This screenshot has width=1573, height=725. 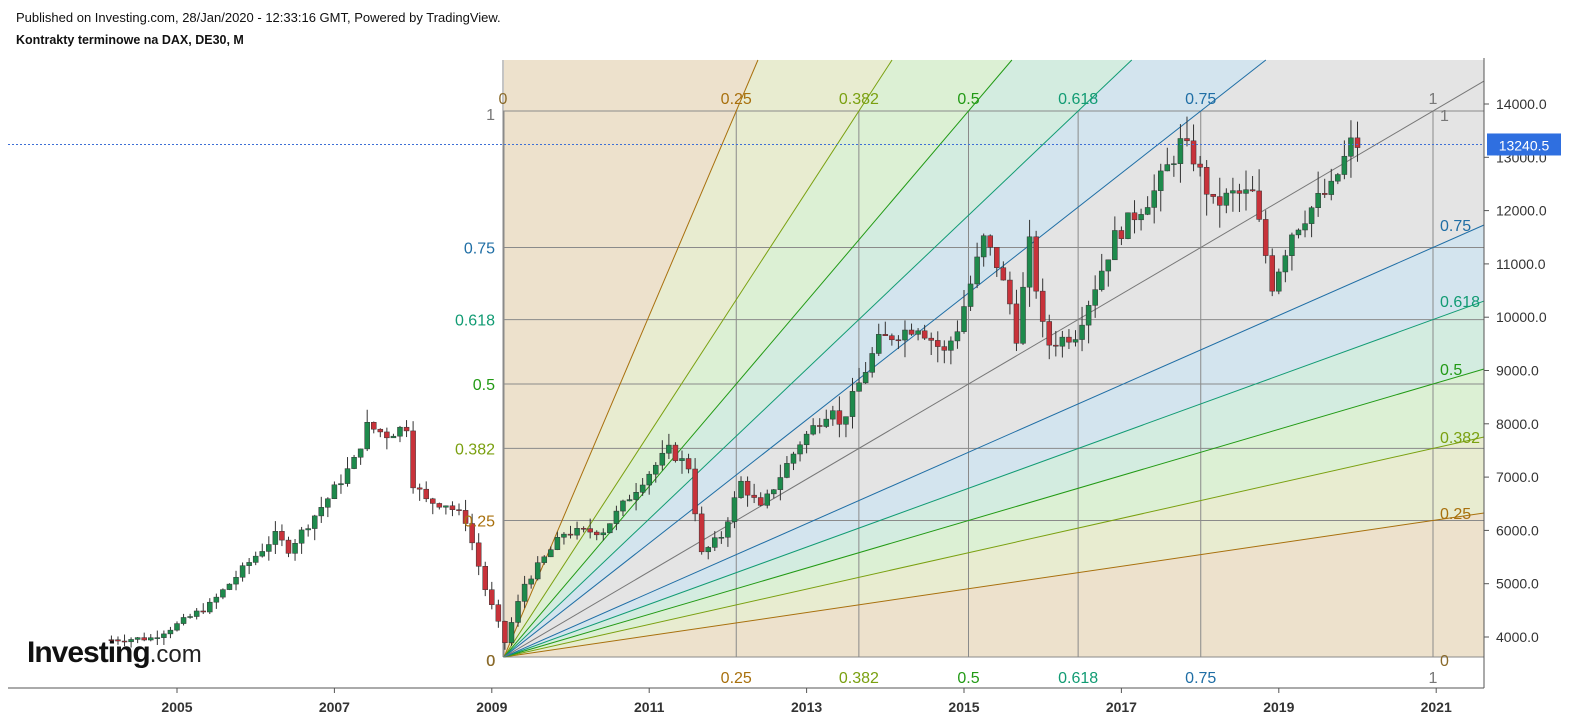 What do you see at coordinates (1455, 226) in the screenshot?
I see `fan-right-label: 0.75` at bounding box center [1455, 226].